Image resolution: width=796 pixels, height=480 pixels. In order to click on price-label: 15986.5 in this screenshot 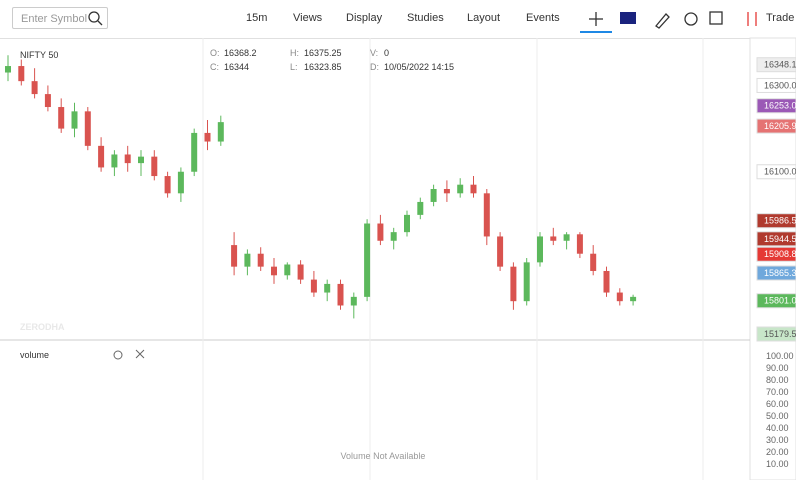, I will do `click(780, 221)`.